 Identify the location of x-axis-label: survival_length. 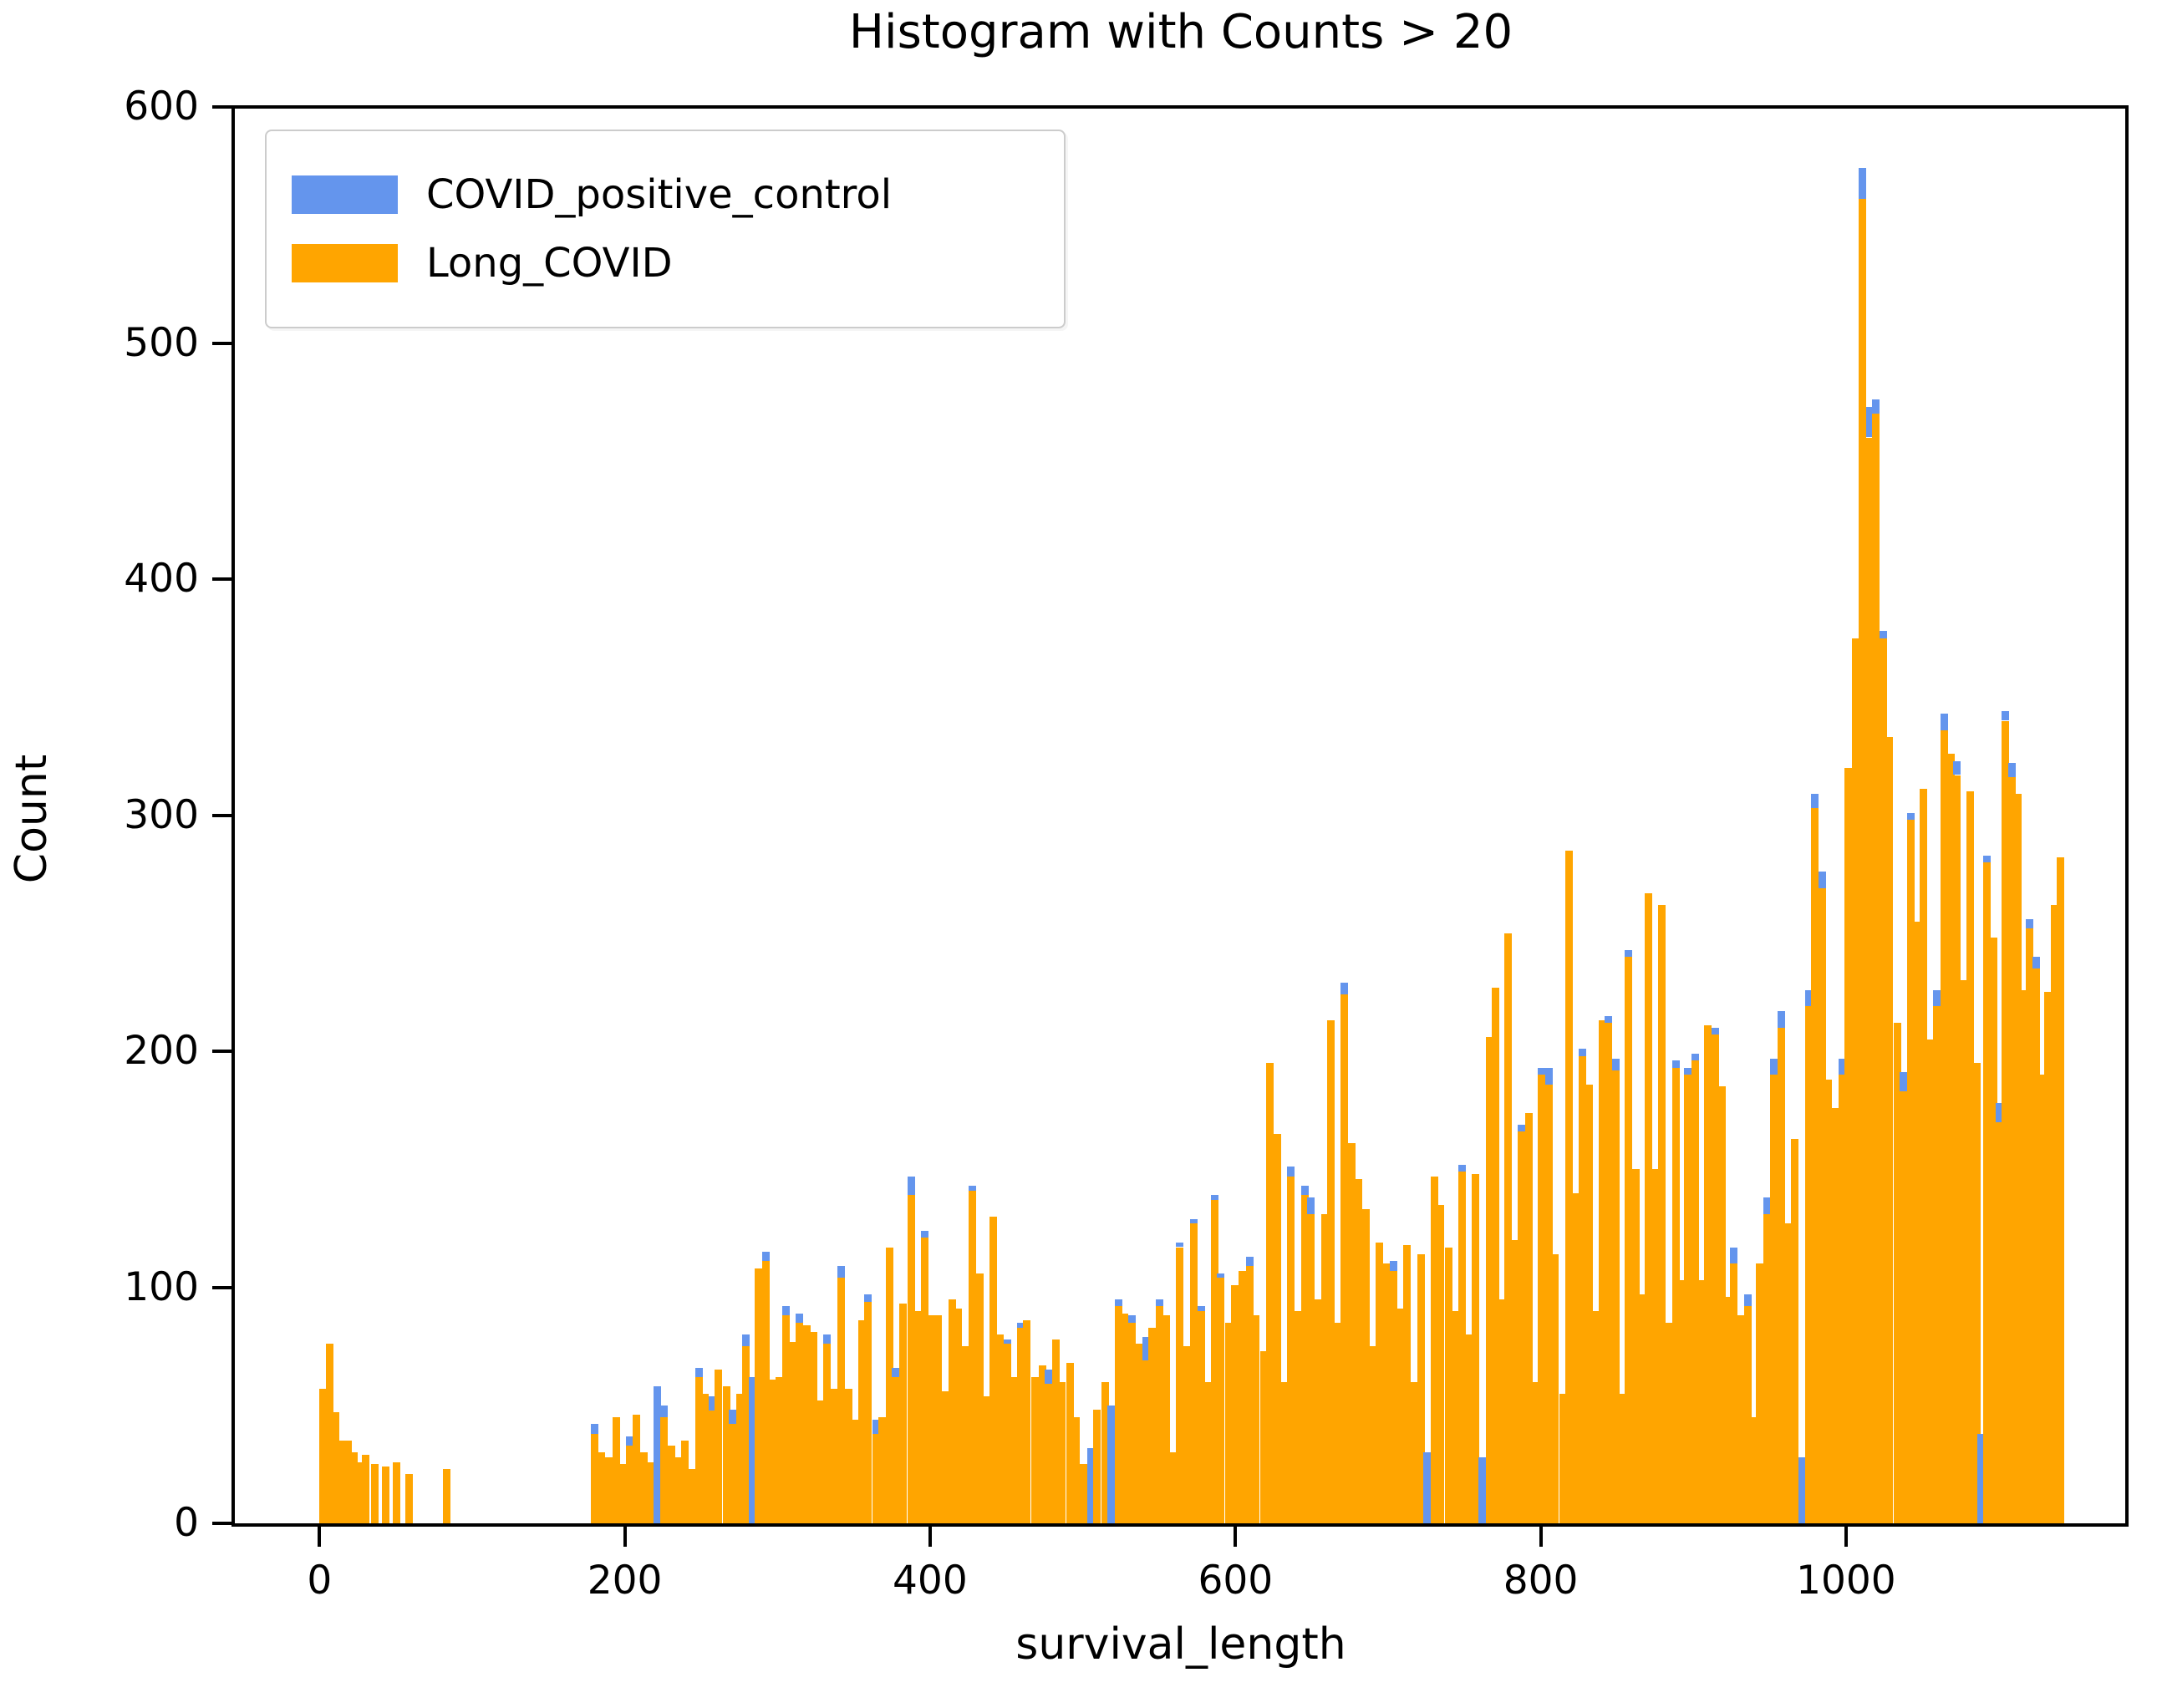
(1180, 1644).